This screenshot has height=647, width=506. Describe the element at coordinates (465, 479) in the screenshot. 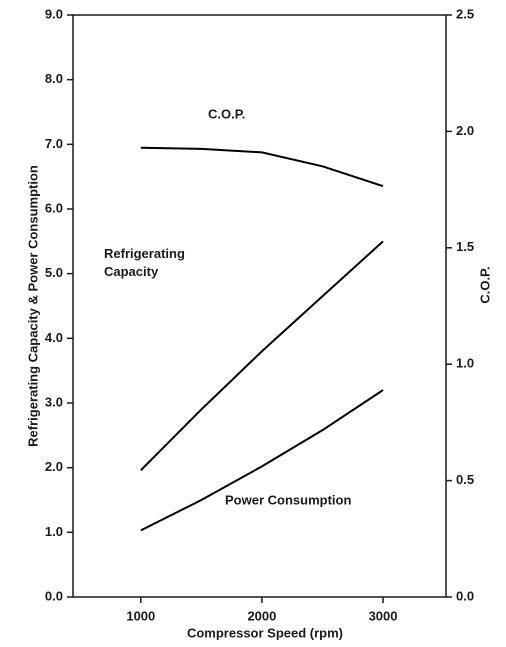

I see `y2-tick-label: 0.5` at that location.